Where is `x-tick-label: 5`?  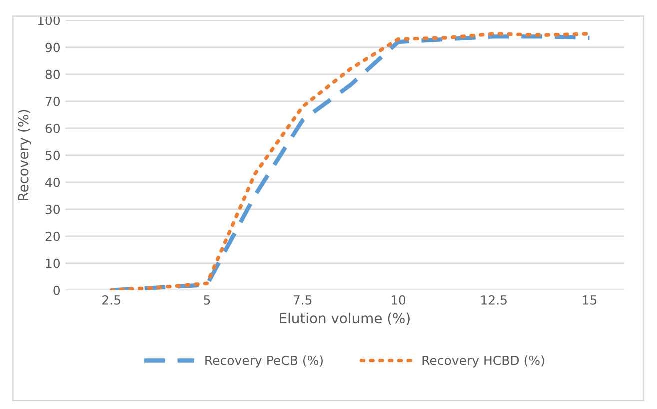
x-tick-label: 5 is located at coordinates (207, 300).